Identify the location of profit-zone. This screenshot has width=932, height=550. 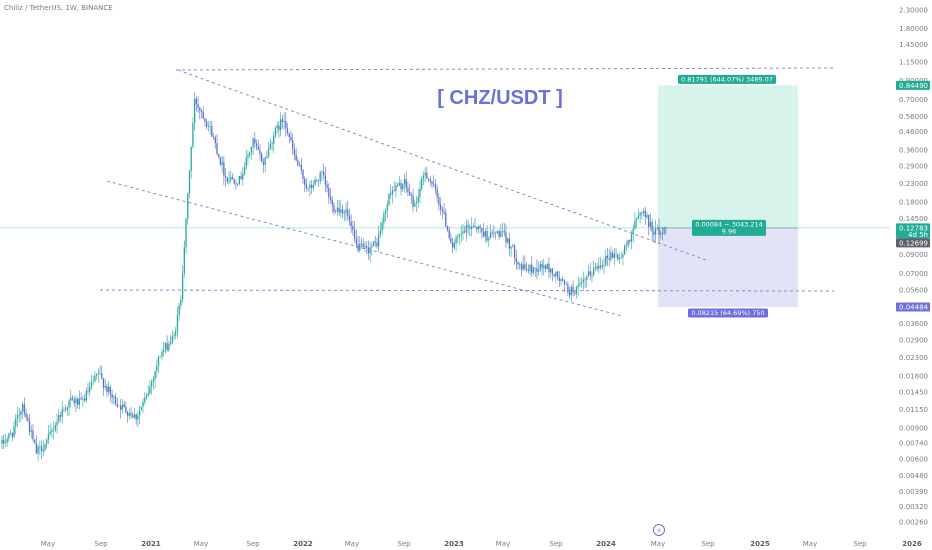
(728, 156).